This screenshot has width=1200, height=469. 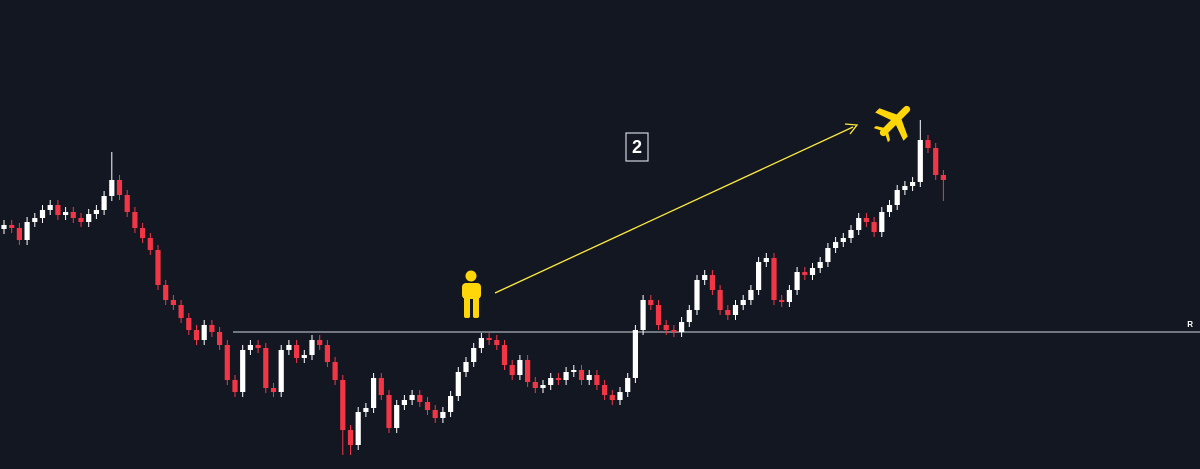 I want to click on arrow, so click(x=674, y=210).